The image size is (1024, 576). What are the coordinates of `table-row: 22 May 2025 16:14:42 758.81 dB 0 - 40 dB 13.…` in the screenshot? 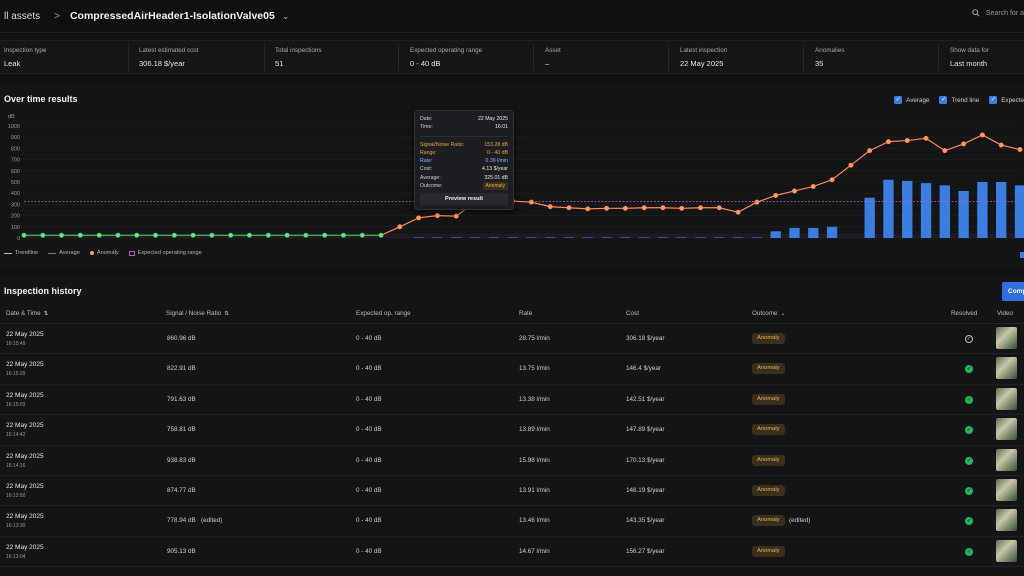 It's located at (512, 430).